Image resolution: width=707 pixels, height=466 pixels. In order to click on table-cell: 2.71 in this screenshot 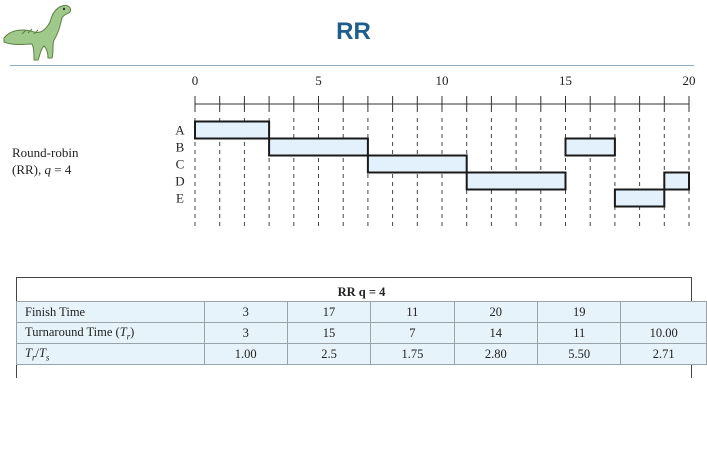, I will do `click(663, 354)`.